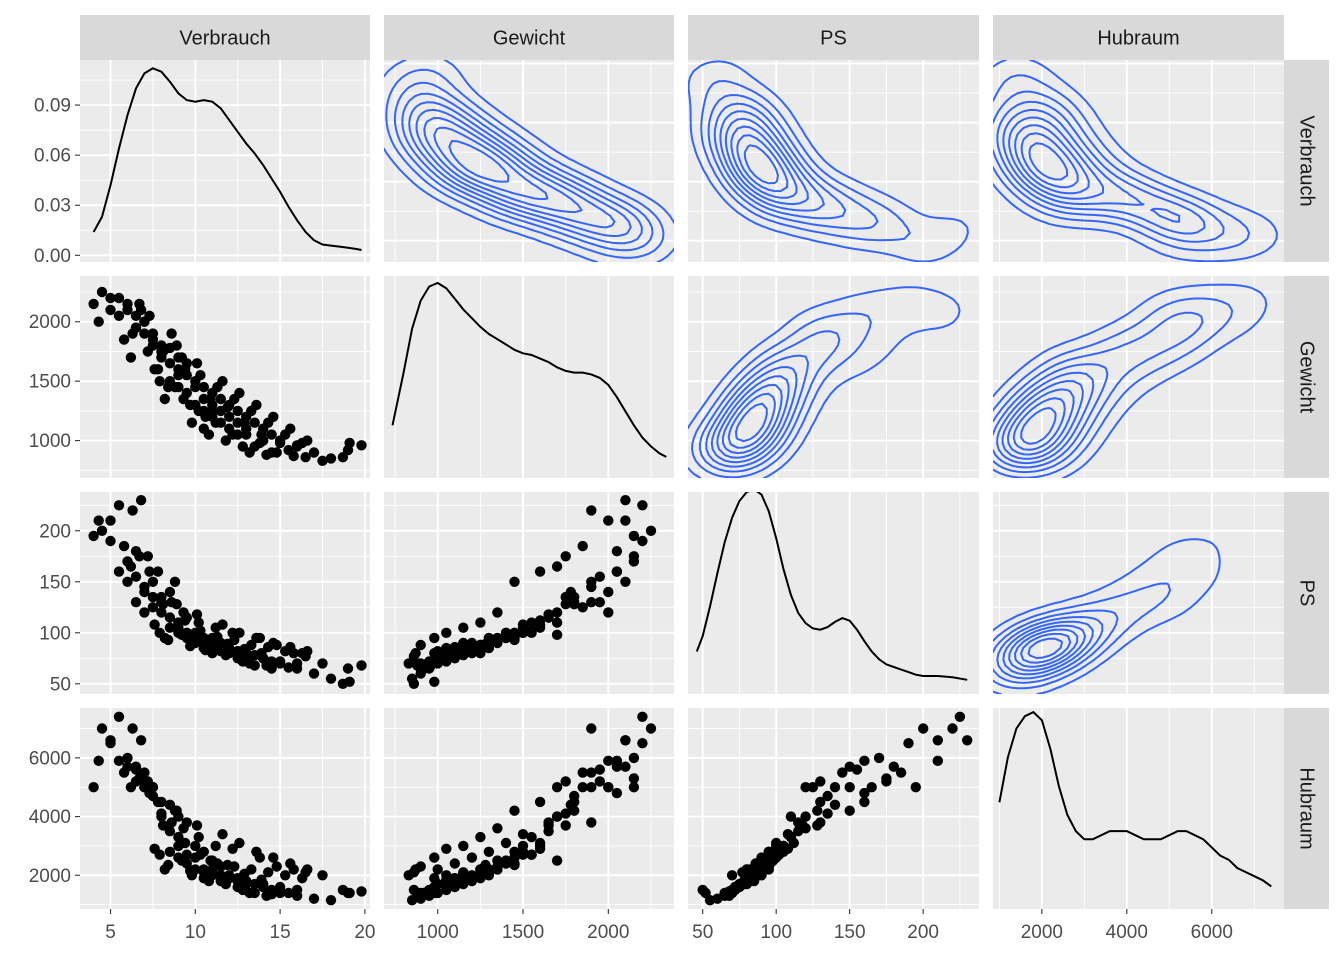 The width and height of the screenshot is (1344, 965). What do you see at coordinates (227, 159) in the screenshot?
I see `density-curve` at bounding box center [227, 159].